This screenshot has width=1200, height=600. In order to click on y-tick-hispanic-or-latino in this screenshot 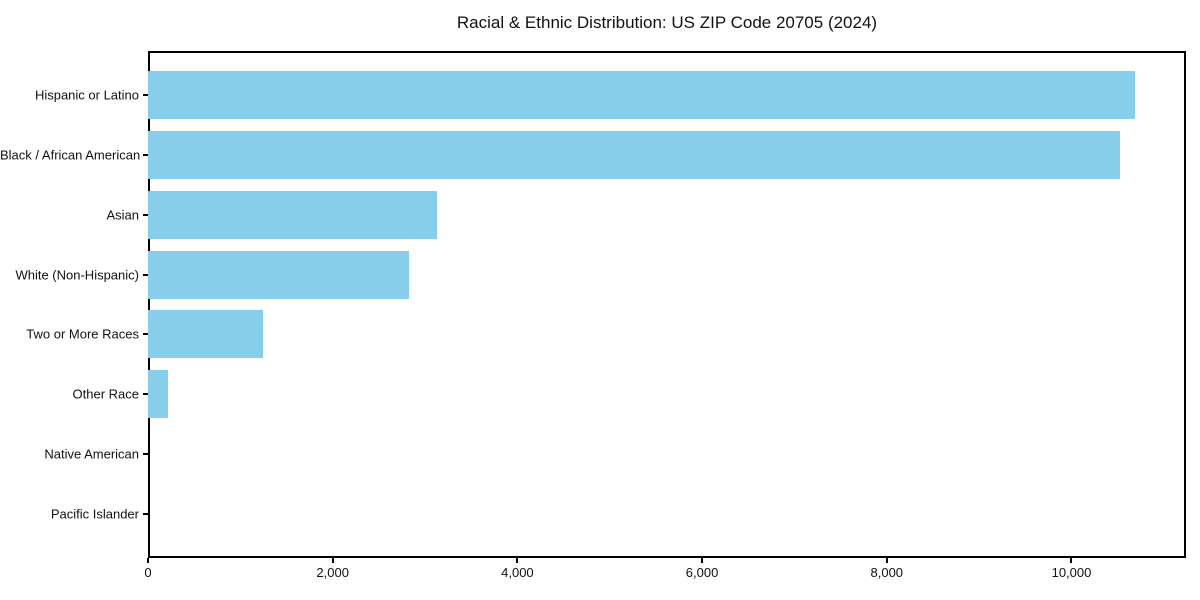, I will do `click(145, 94)`.